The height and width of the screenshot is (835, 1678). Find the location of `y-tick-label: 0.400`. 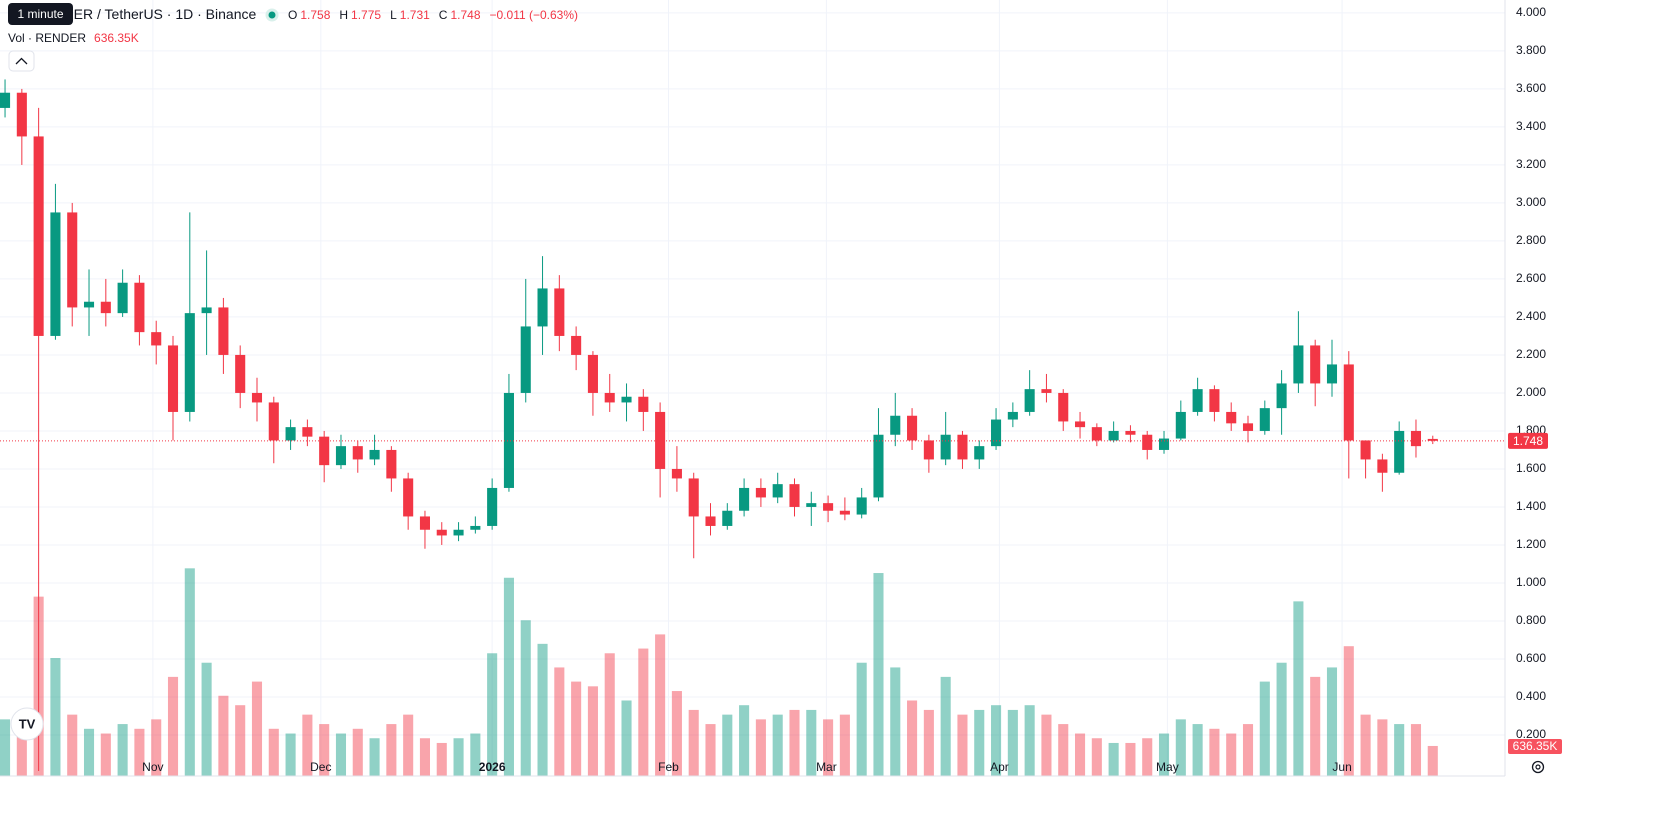

y-tick-label: 0.400 is located at coordinates (1531, 696).